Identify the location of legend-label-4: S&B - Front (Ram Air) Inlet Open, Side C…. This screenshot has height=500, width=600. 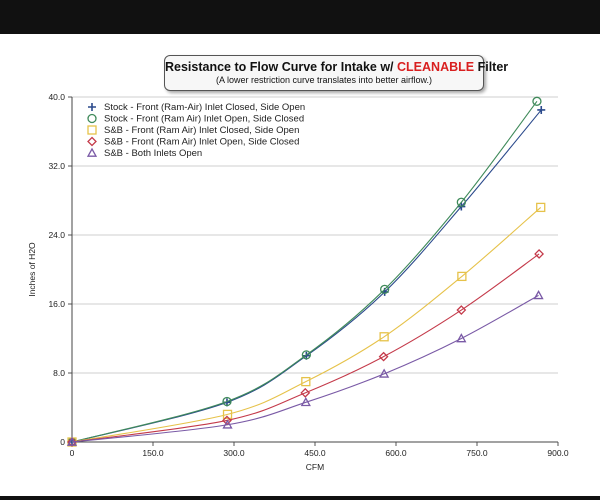
(201, 142).